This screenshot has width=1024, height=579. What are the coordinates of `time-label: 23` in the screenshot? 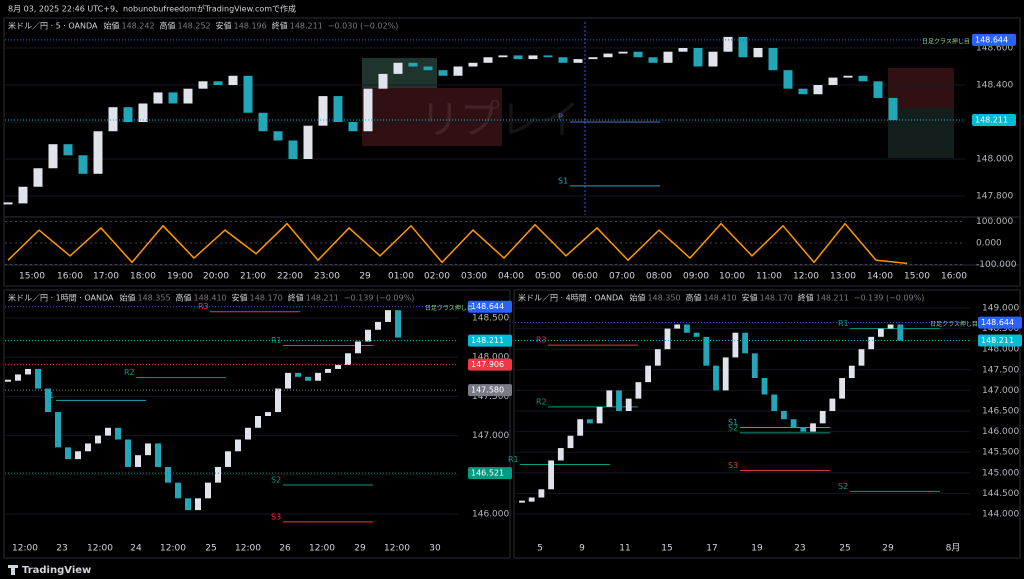 It's located at (61, 549).